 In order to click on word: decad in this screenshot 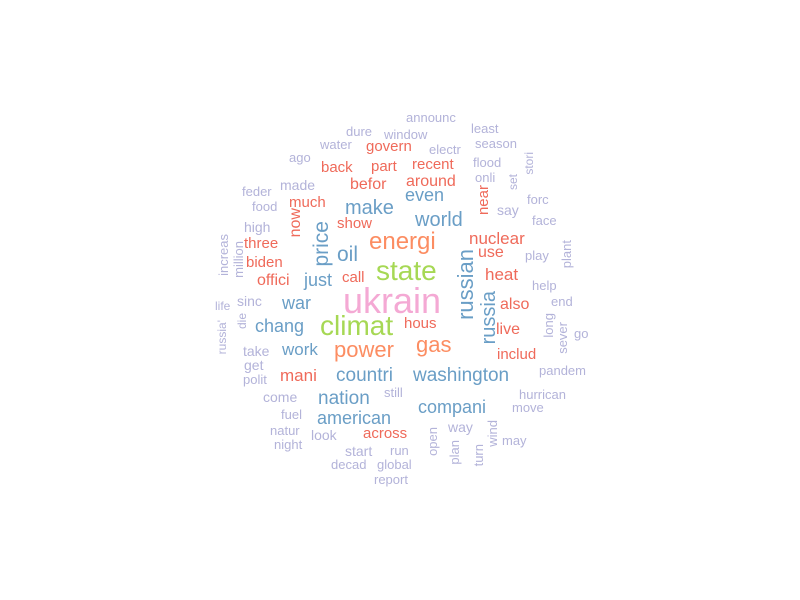, I will do `click(349, 464)`.